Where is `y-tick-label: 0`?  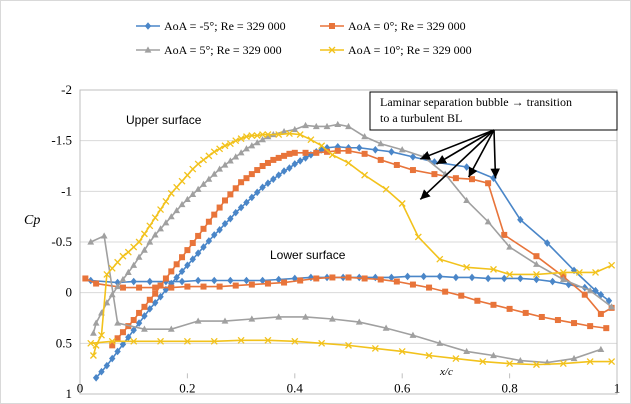 y-tick-label: 0 is located at coordinates (69, 292).